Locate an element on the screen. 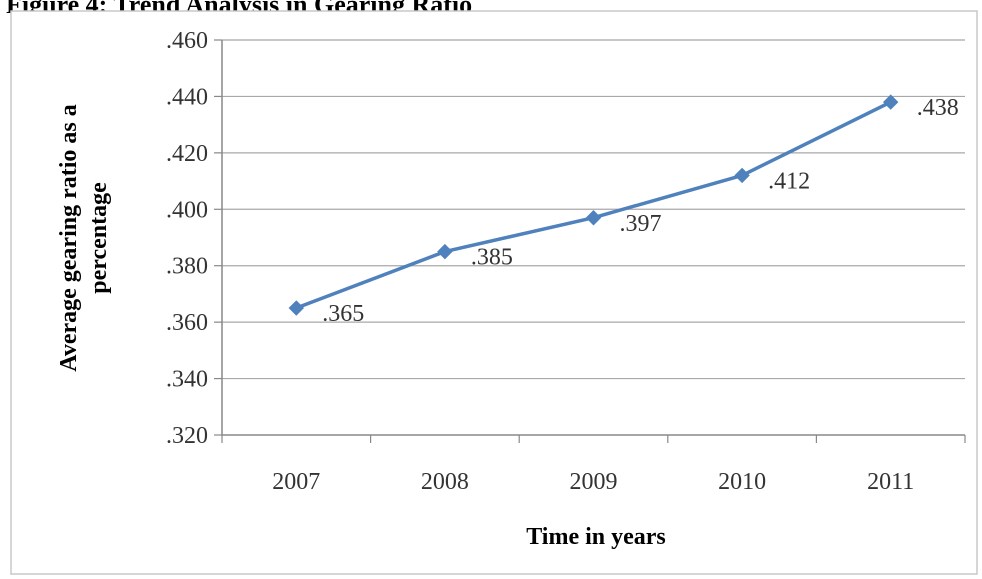  x-tick-label: 2010 is located at coordinates (742, 482).